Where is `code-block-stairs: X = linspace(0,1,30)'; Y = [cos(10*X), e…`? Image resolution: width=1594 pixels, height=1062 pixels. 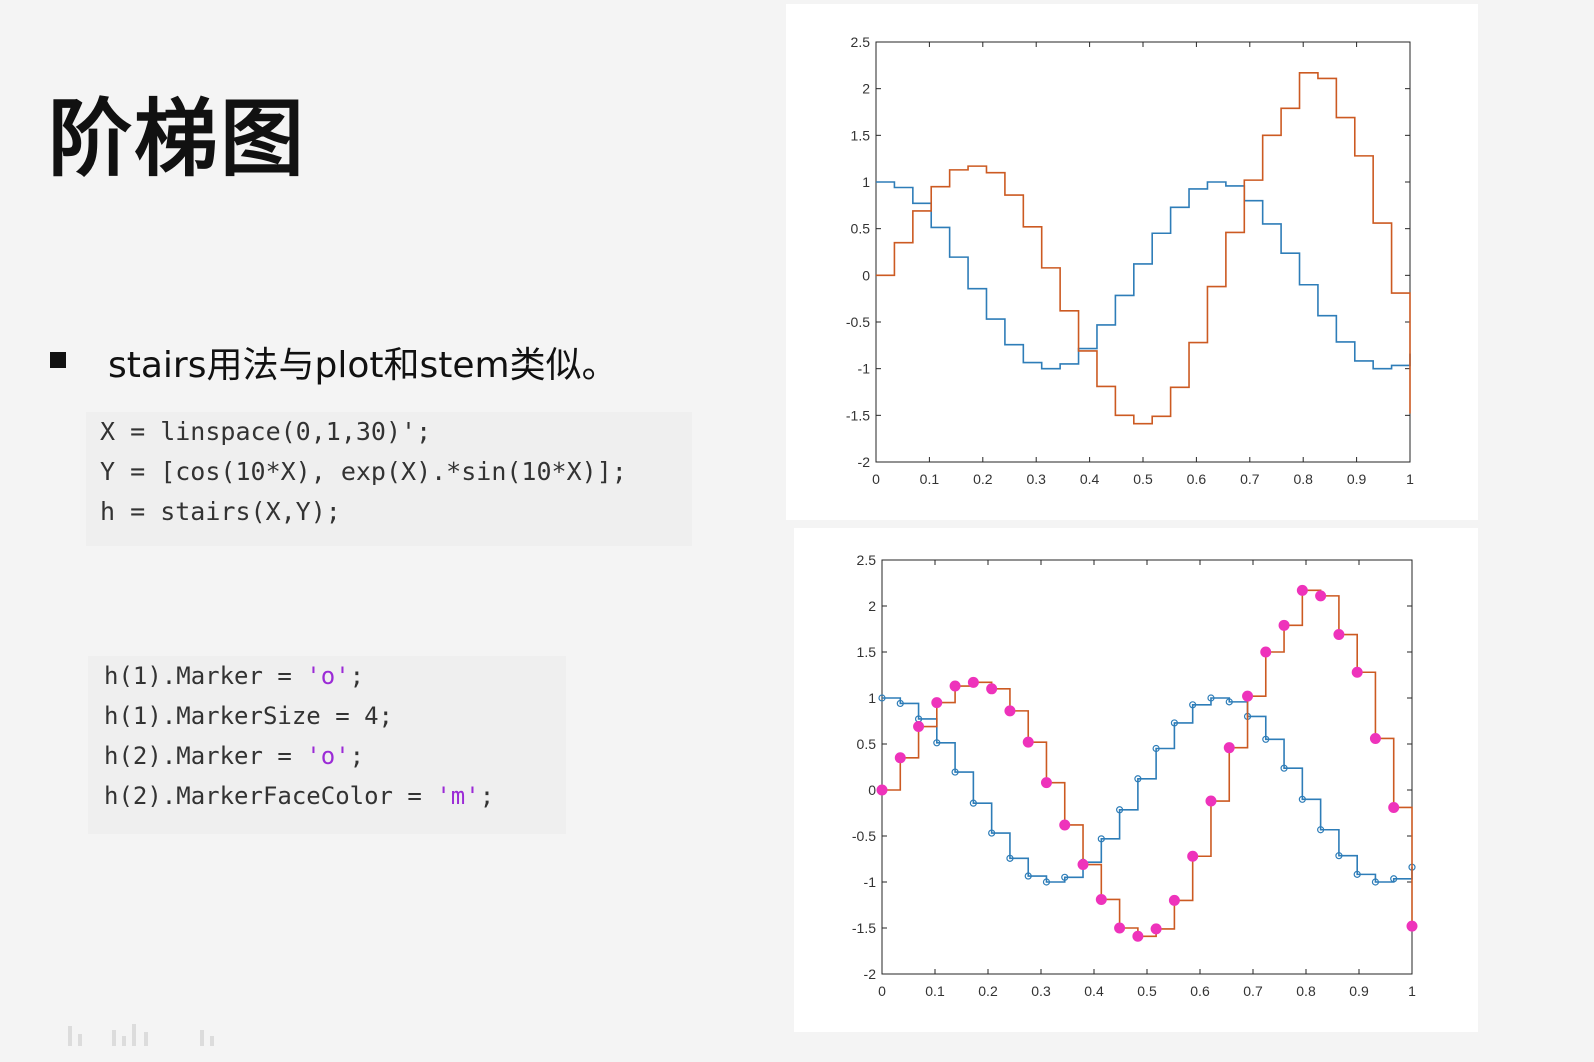
code-block-stairs: X = linspace(0,1,30)'; Y = [cos(10*X), e… is located at coordinates (389, 479).